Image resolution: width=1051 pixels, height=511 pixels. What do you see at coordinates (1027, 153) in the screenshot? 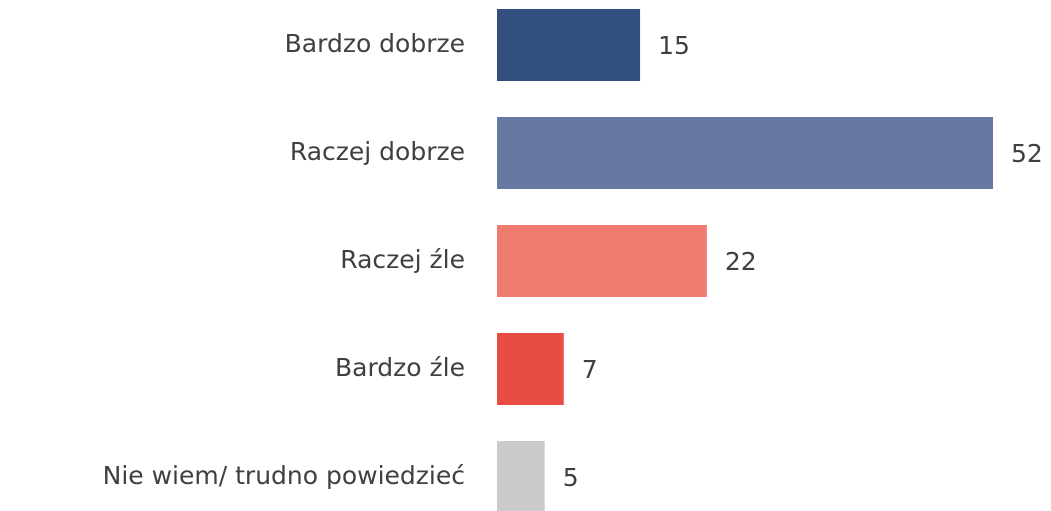
I see `value-label: 52` at bounding box center [1027, 153].